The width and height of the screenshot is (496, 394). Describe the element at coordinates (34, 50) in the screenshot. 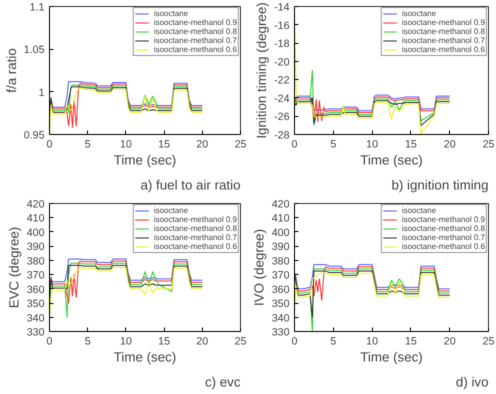

I see `y-tick-label: 1.05` at that location.